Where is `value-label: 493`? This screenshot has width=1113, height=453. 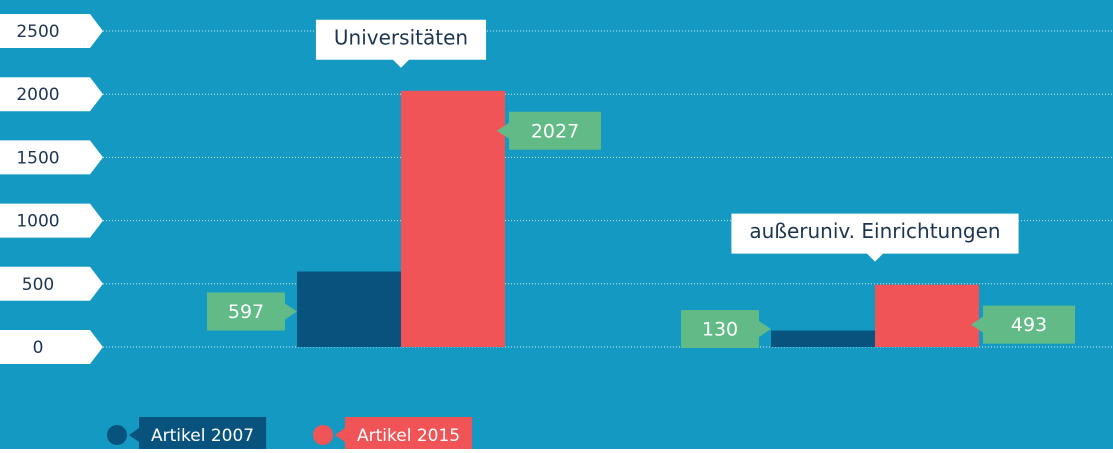
value-label: 493 is located at coordinates (1029, 325).